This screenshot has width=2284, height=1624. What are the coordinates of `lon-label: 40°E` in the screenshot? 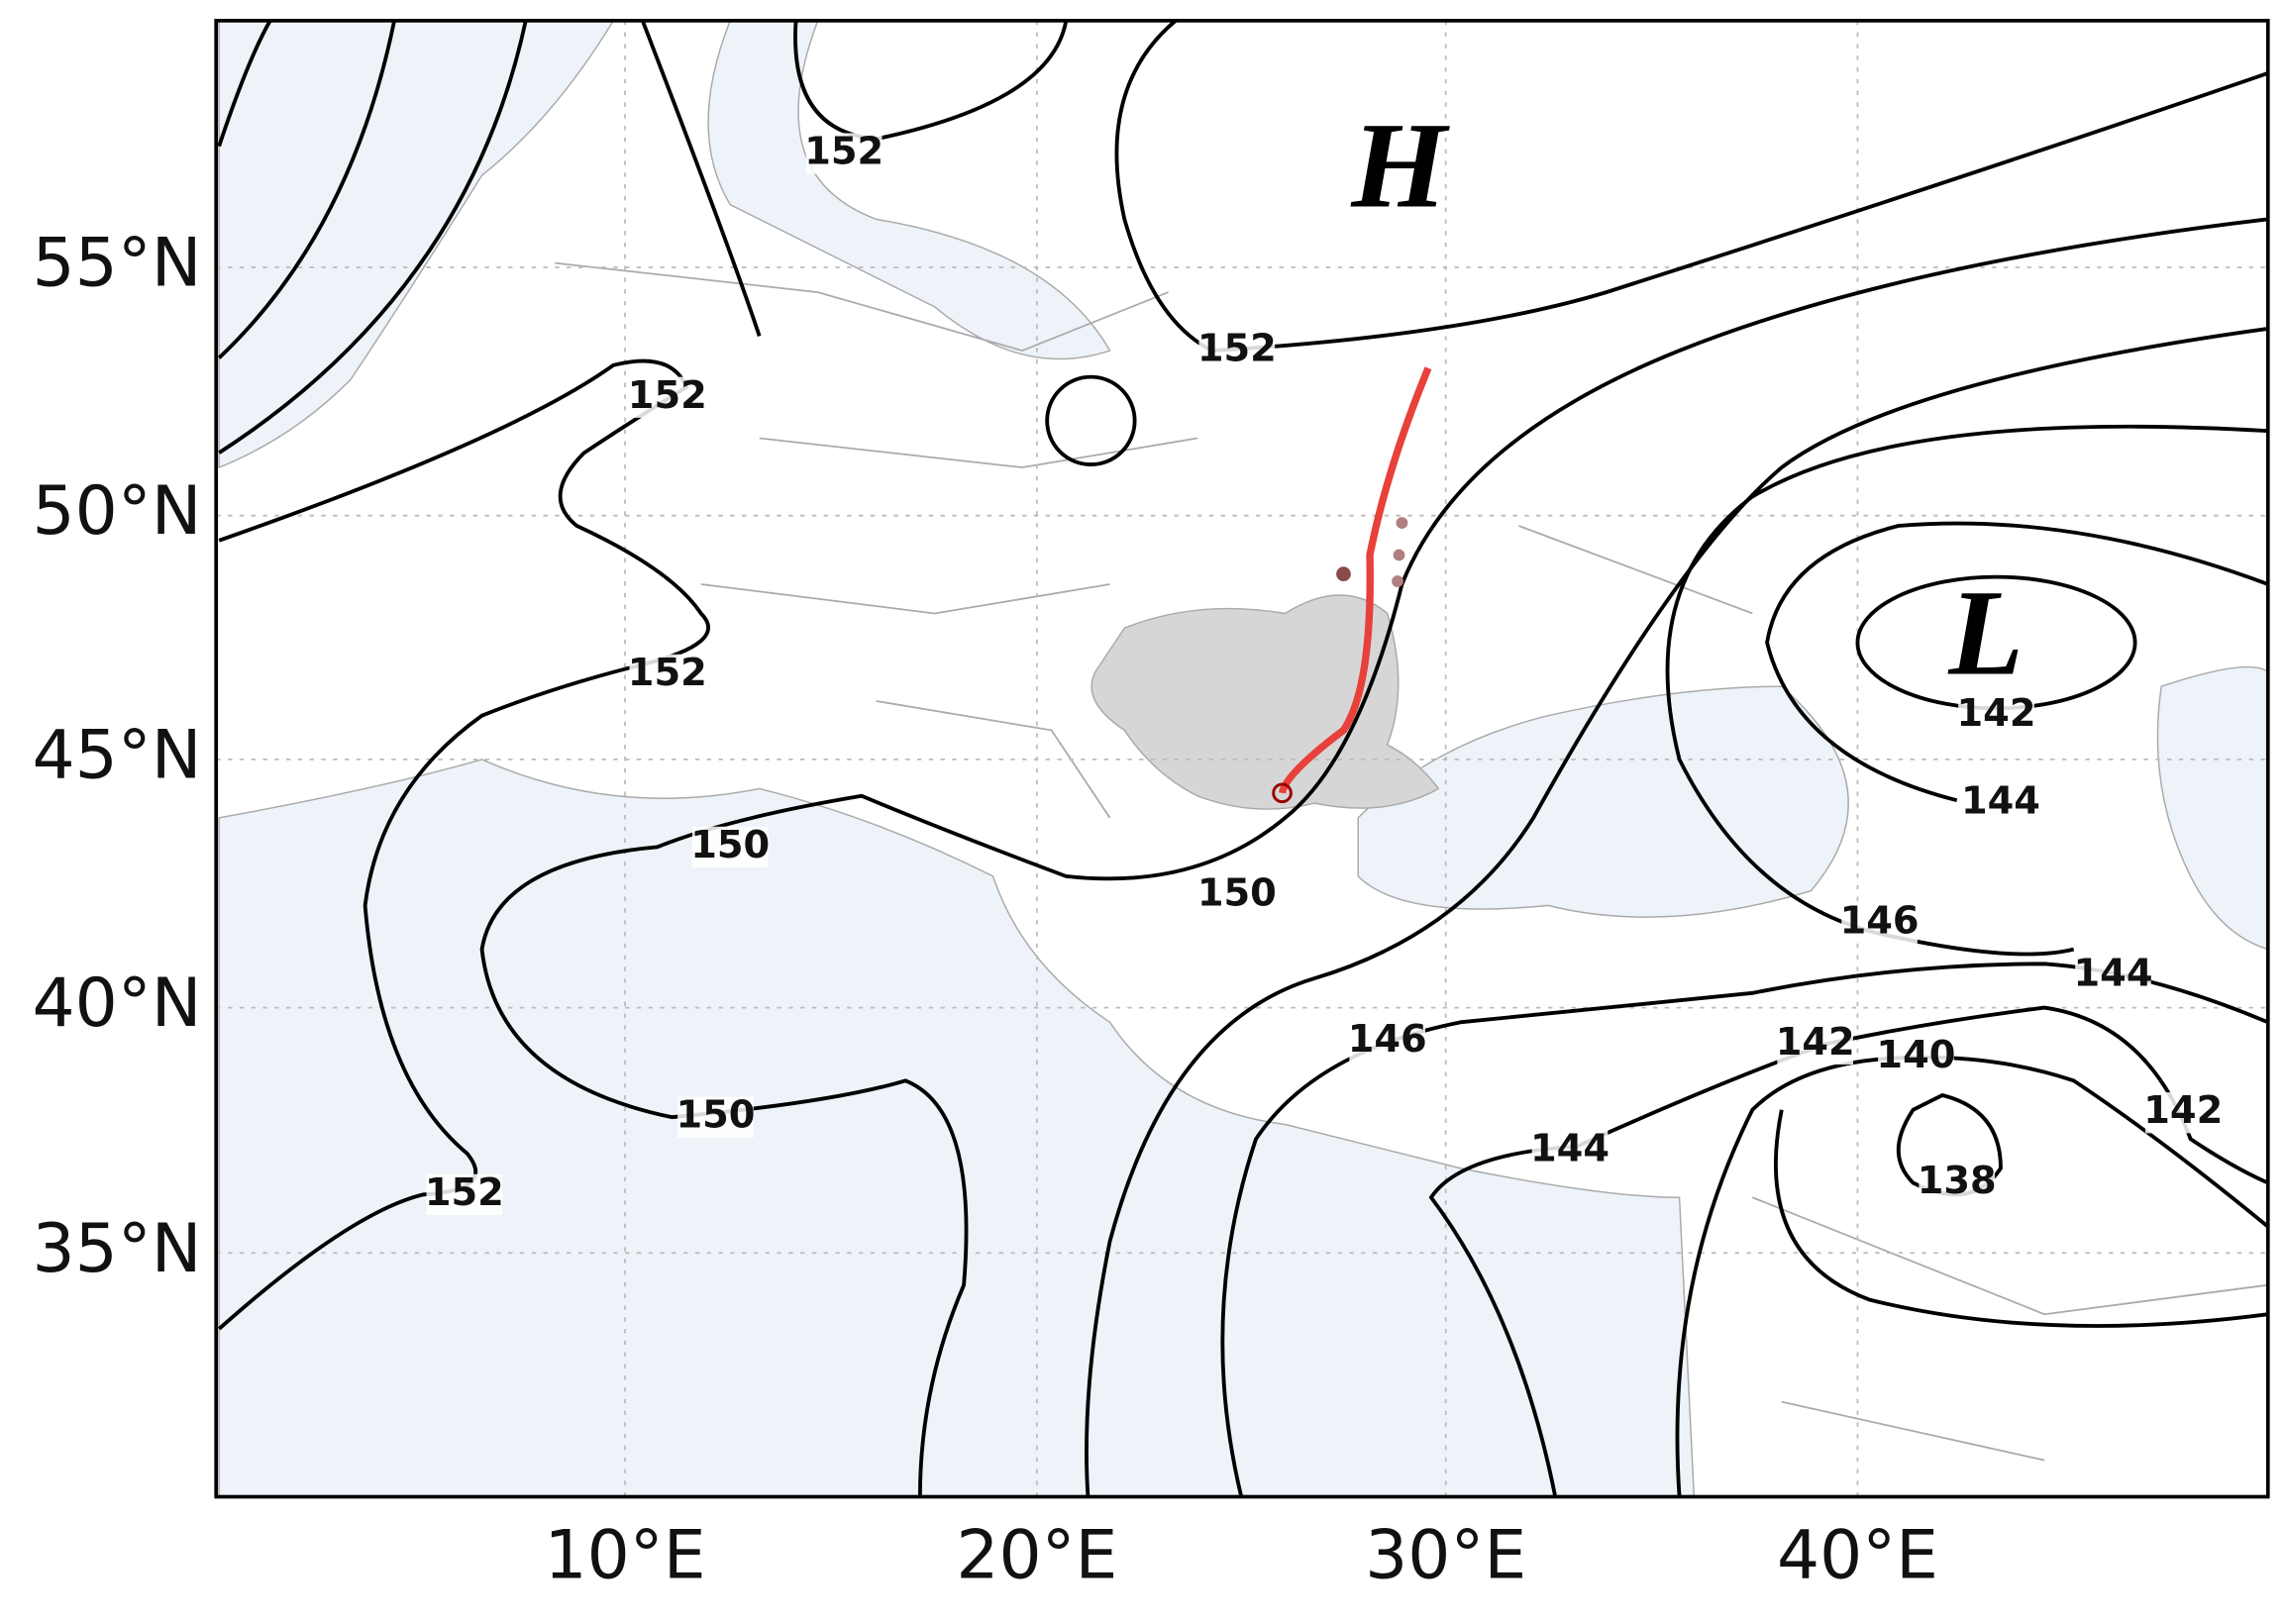 It's located at (1857, 1554).